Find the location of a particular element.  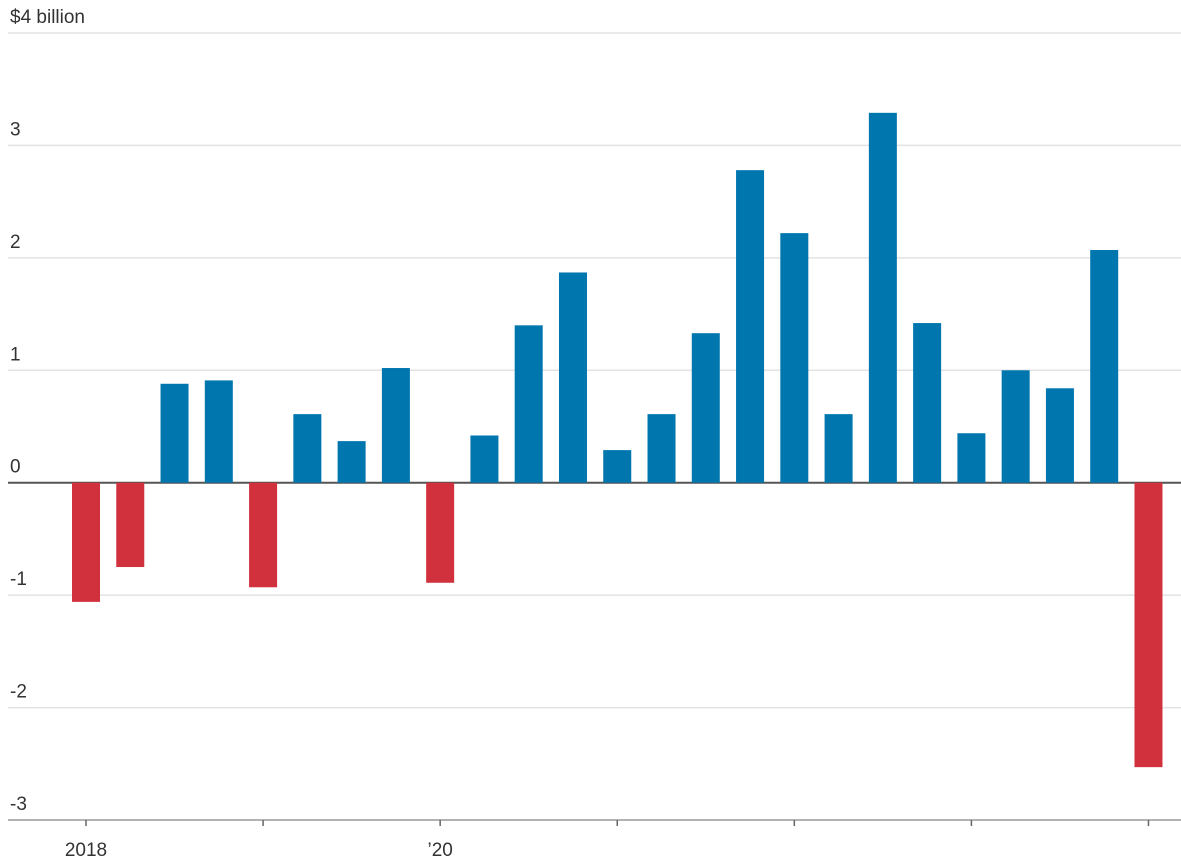

y-tick-label: -1 is located at coordinates (18, 579).